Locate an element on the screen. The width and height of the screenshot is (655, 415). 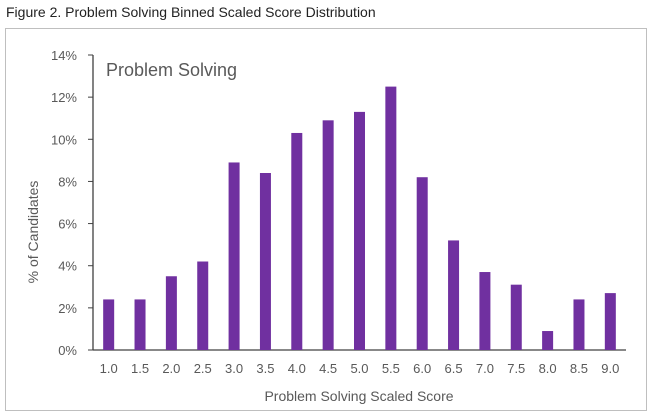
x-tick-label: 4.5 is located at coordinates (328, 368).